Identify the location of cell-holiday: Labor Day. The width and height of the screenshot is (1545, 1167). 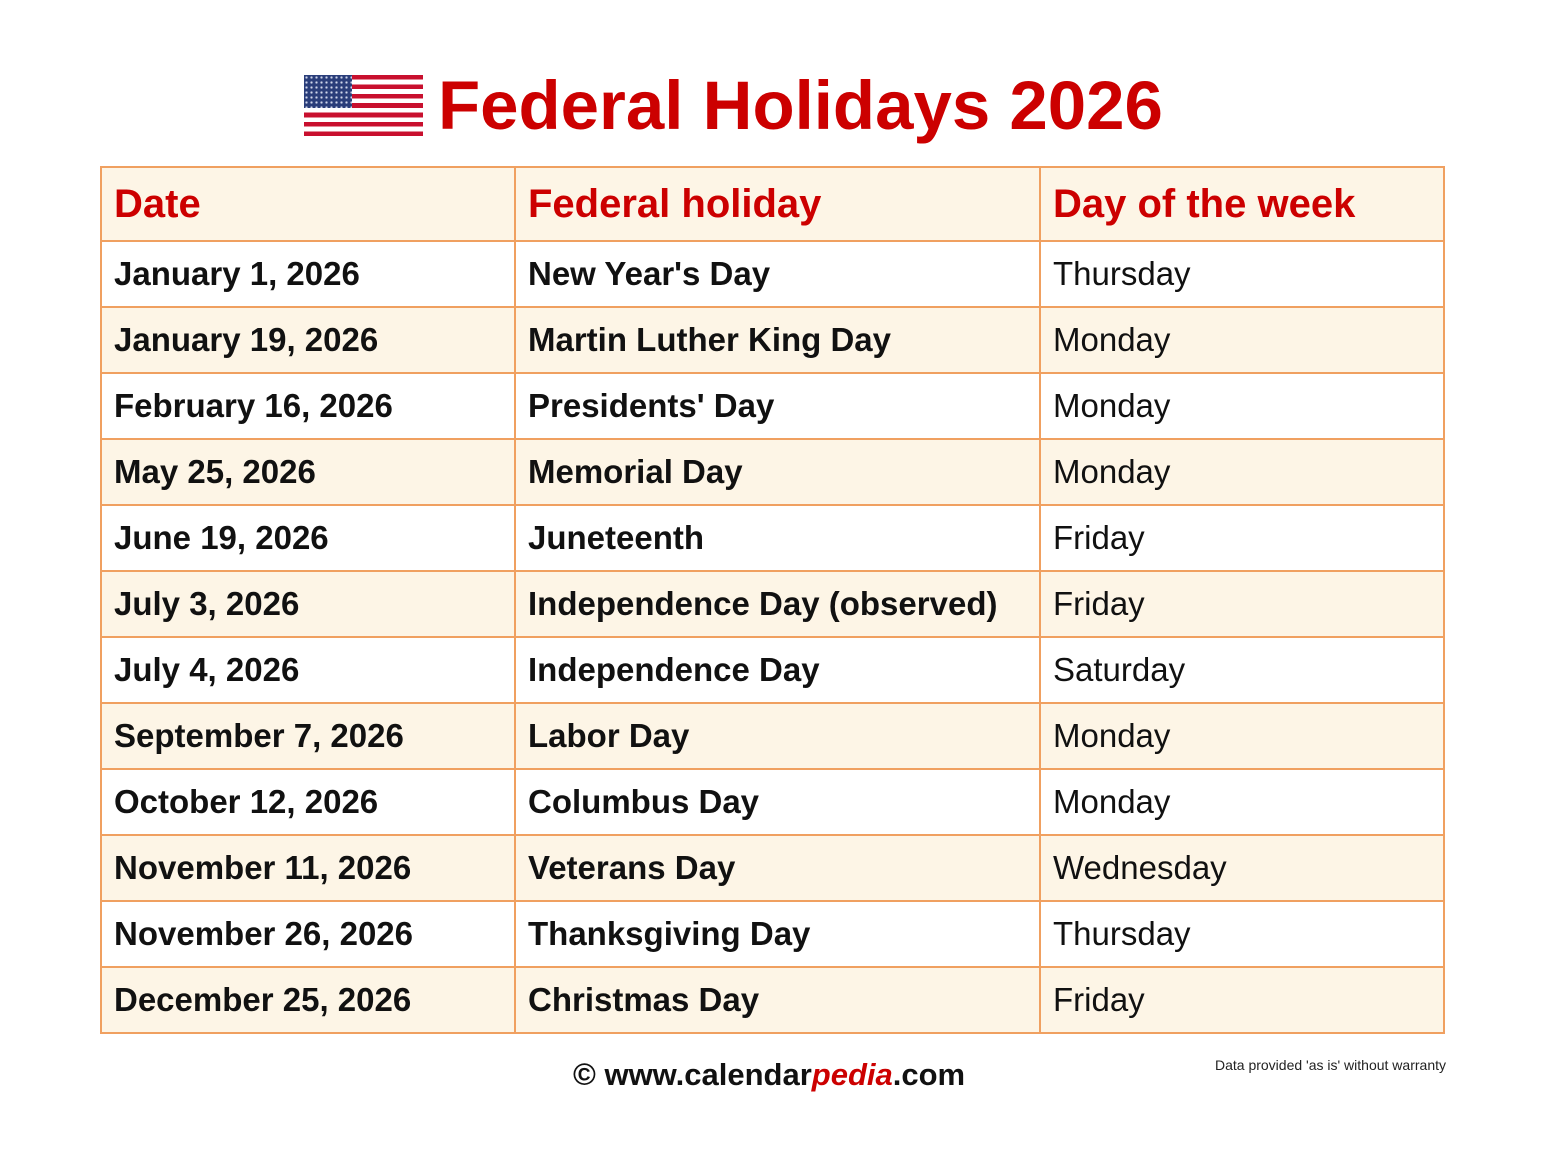
(777, 736).